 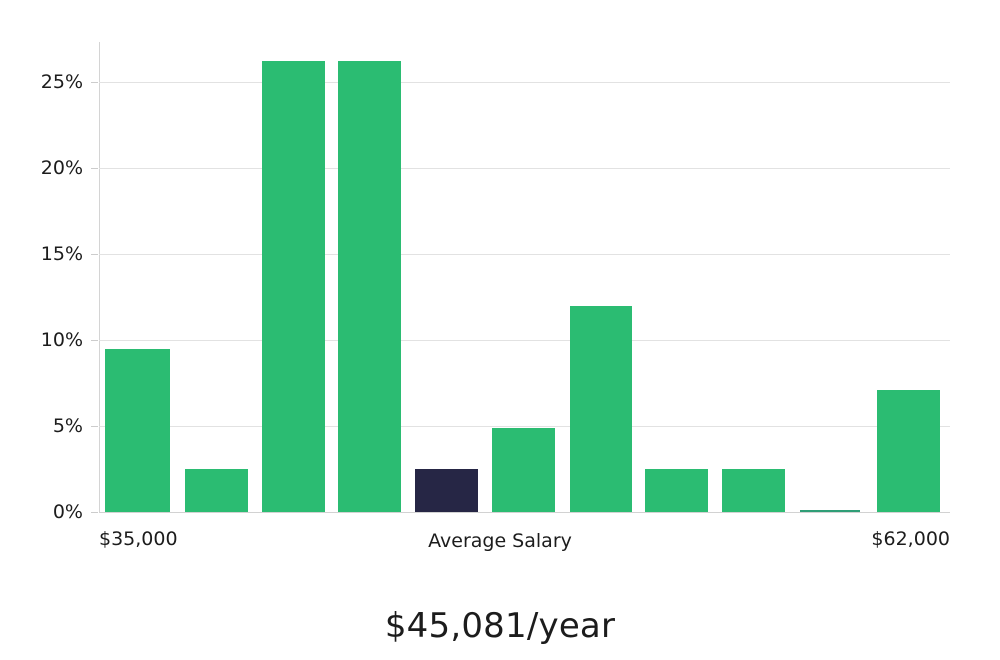 What do you see at coordinates (446, 490) in the screenshot?
I see `bar-highlighted` at bounding box center [446, 490].